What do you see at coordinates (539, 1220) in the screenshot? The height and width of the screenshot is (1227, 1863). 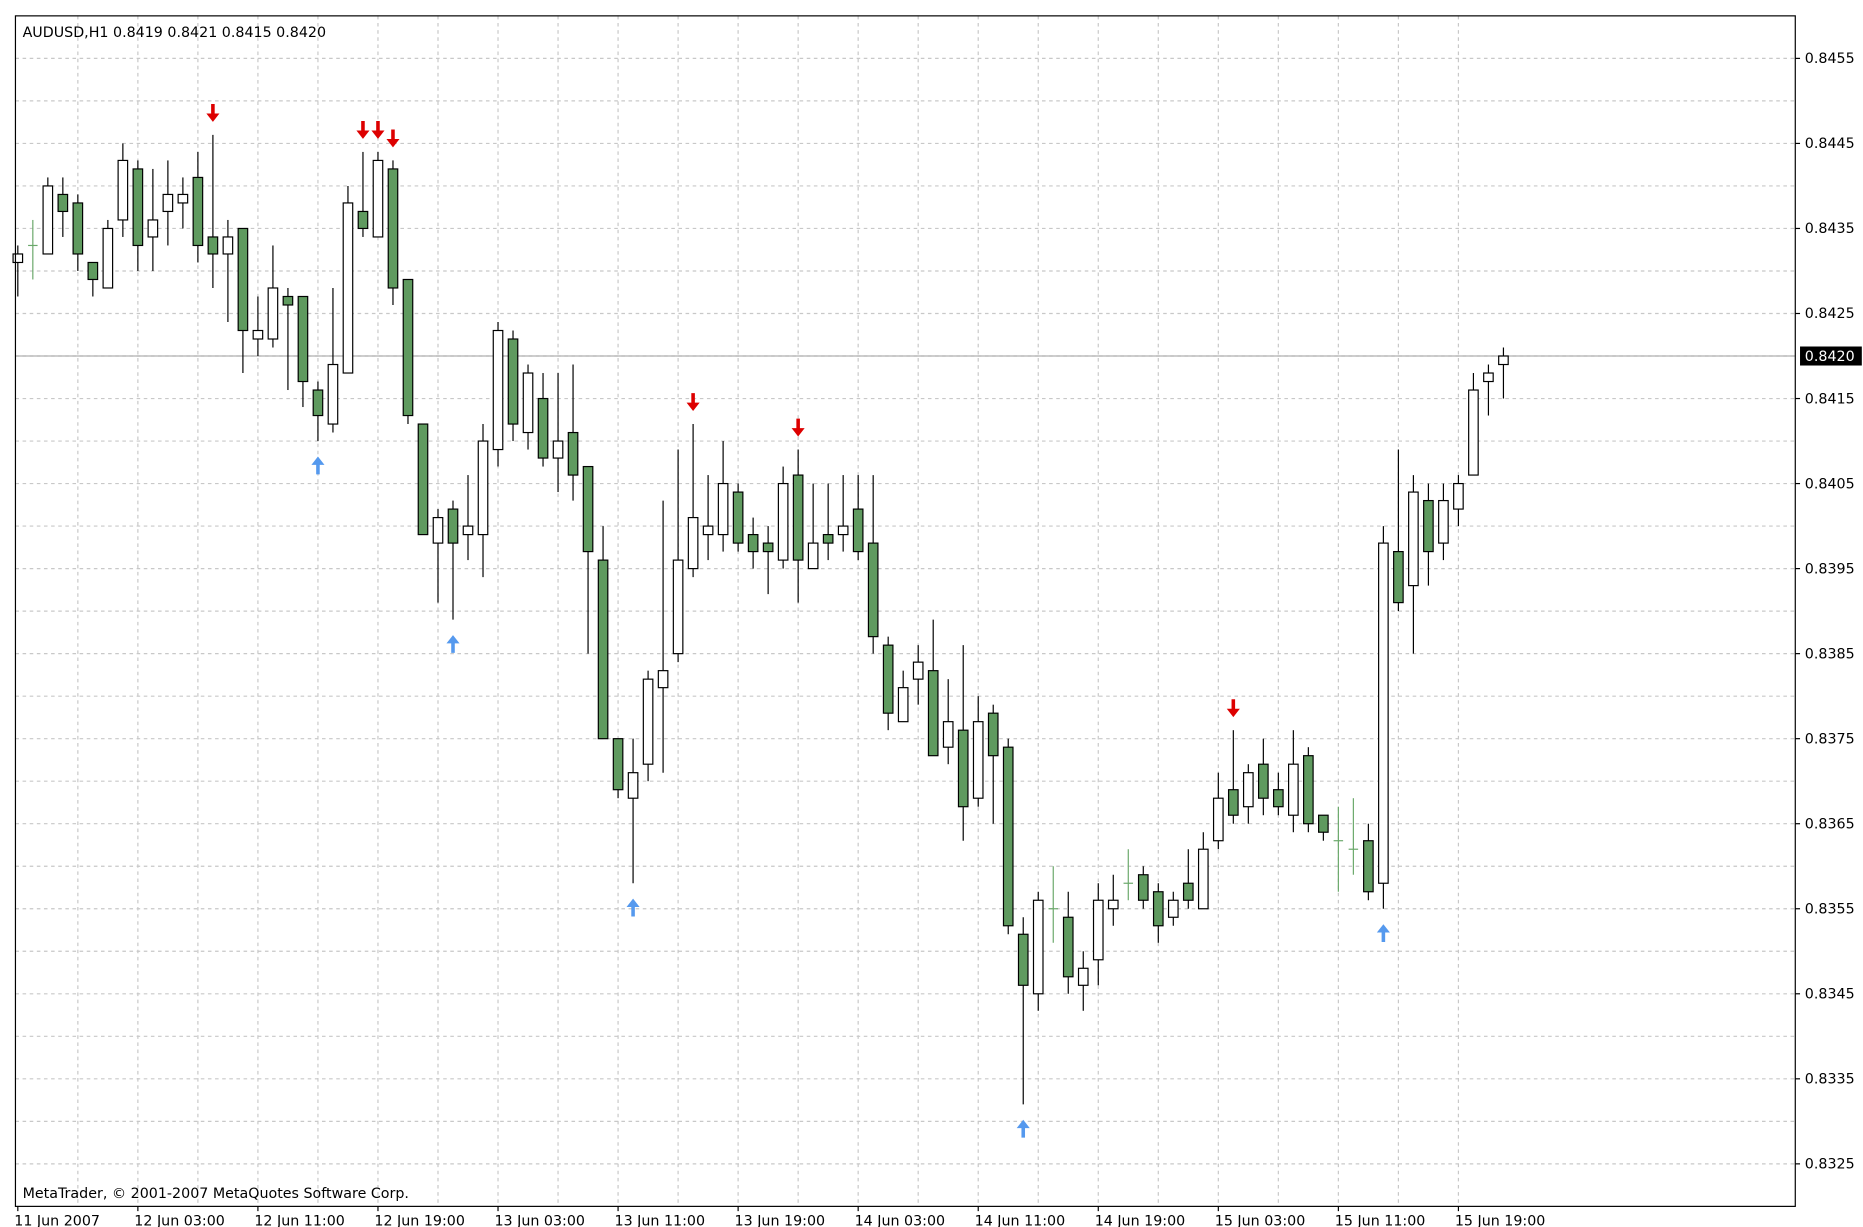 I see `x-tick-label: 13 Jun 03:00` at bounding box center [539, 1220].